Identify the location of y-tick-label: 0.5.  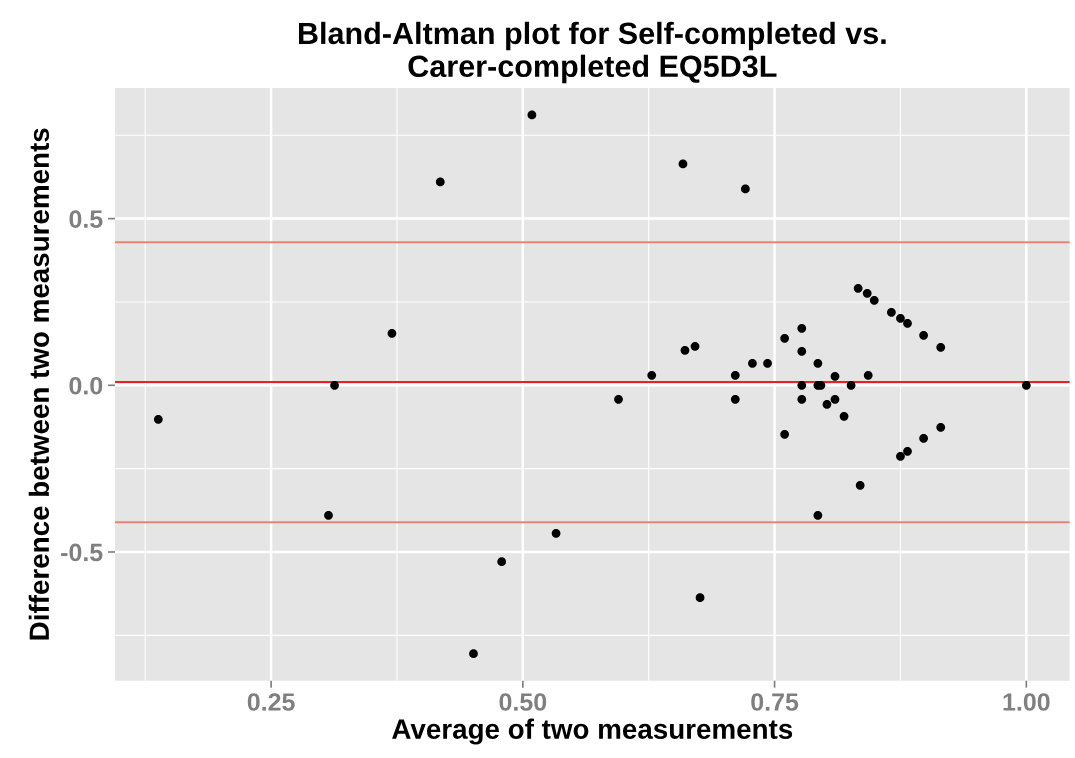
(86, 219).